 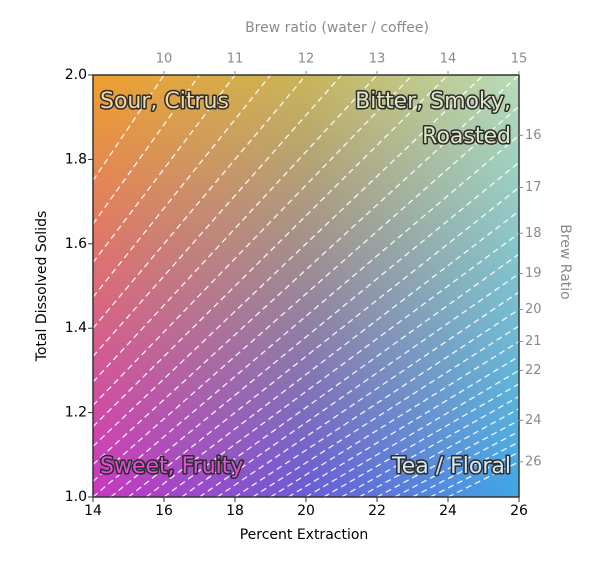 What do you see at coordinates (42, 287) in the screenshot?
I see `y-axis-title: Total Dissolved Solids` at bounding box center [42, 287].